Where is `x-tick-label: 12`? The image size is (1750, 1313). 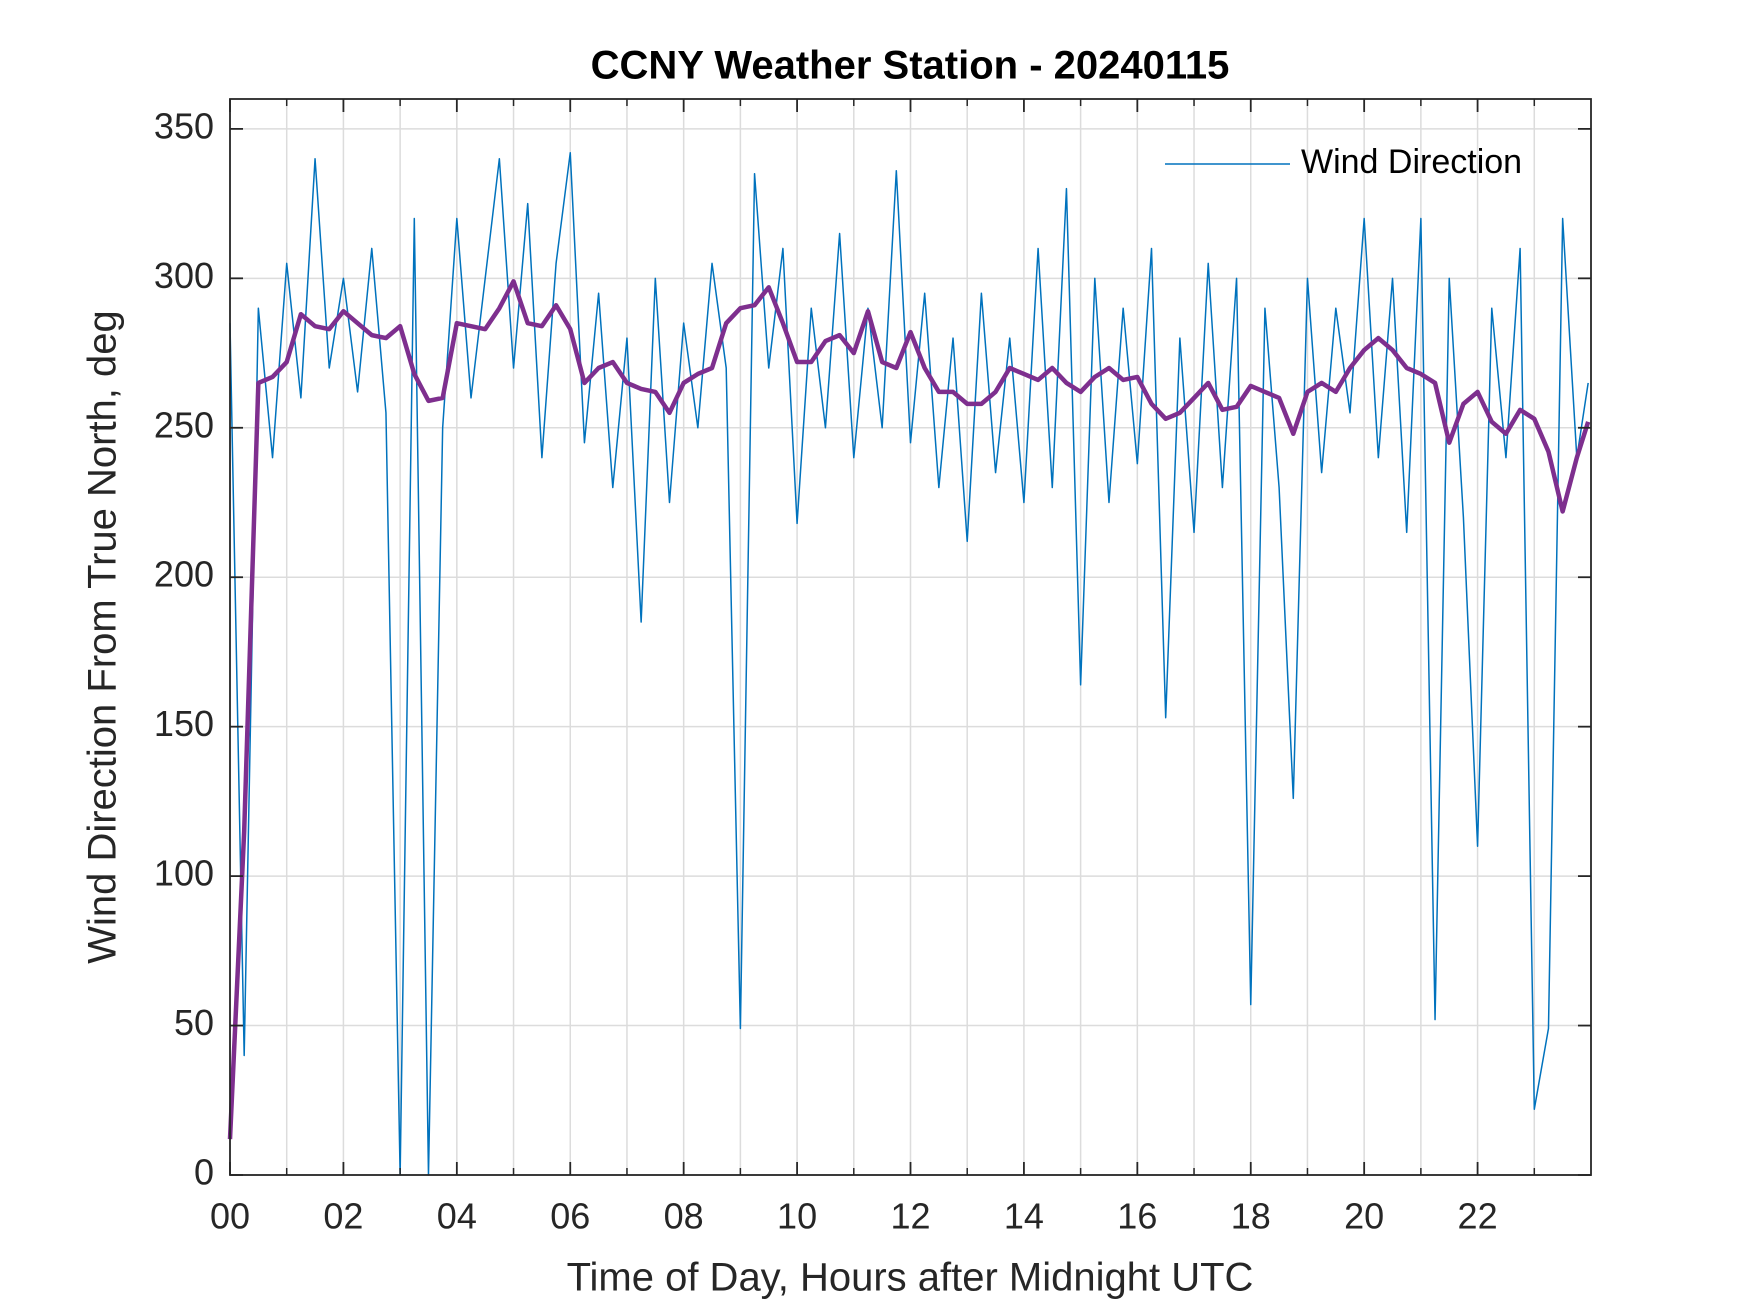 x-tick-label: 12 is located at coordinates (910, 1216).